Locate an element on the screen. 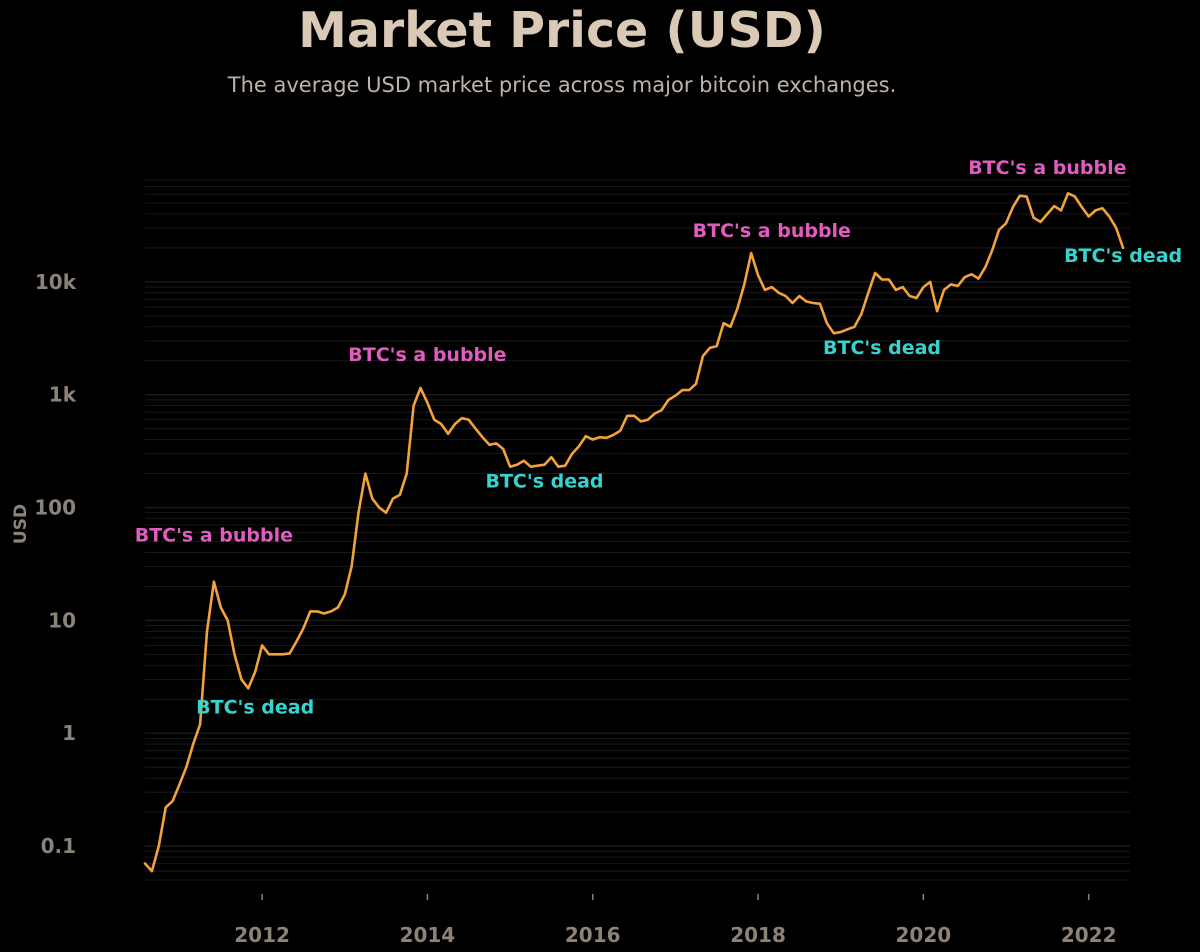  annotation-dead: BTC's dead is located at coordinates (1123, 256).